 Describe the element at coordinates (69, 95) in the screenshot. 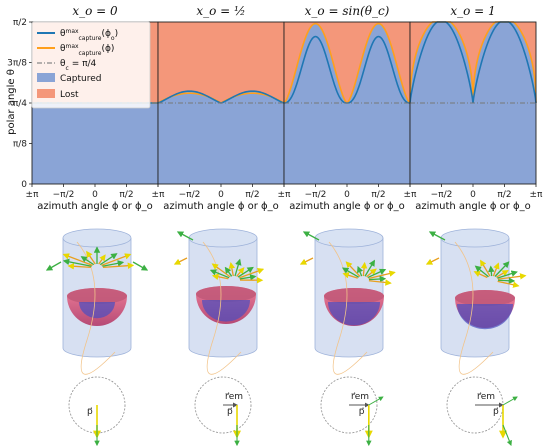

I see `legend-label-lost: Lost` at that location.